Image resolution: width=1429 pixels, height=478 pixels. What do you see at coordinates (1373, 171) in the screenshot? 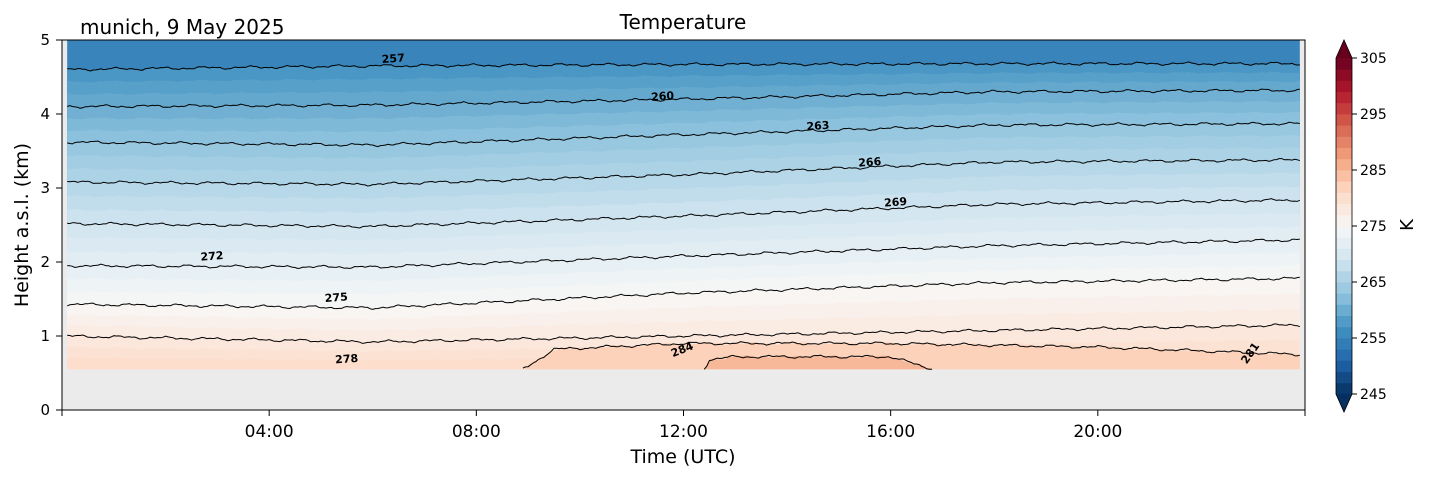
I see `colorbar-tick-label: 285` at bounding box center [1373, 171].